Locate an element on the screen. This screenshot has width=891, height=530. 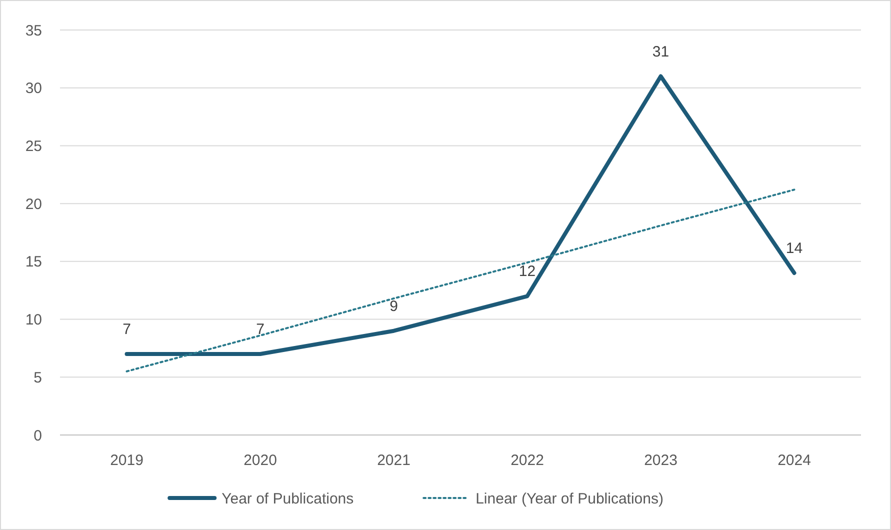
x-tick-label: 2020 is located at coordinates (260, 460).